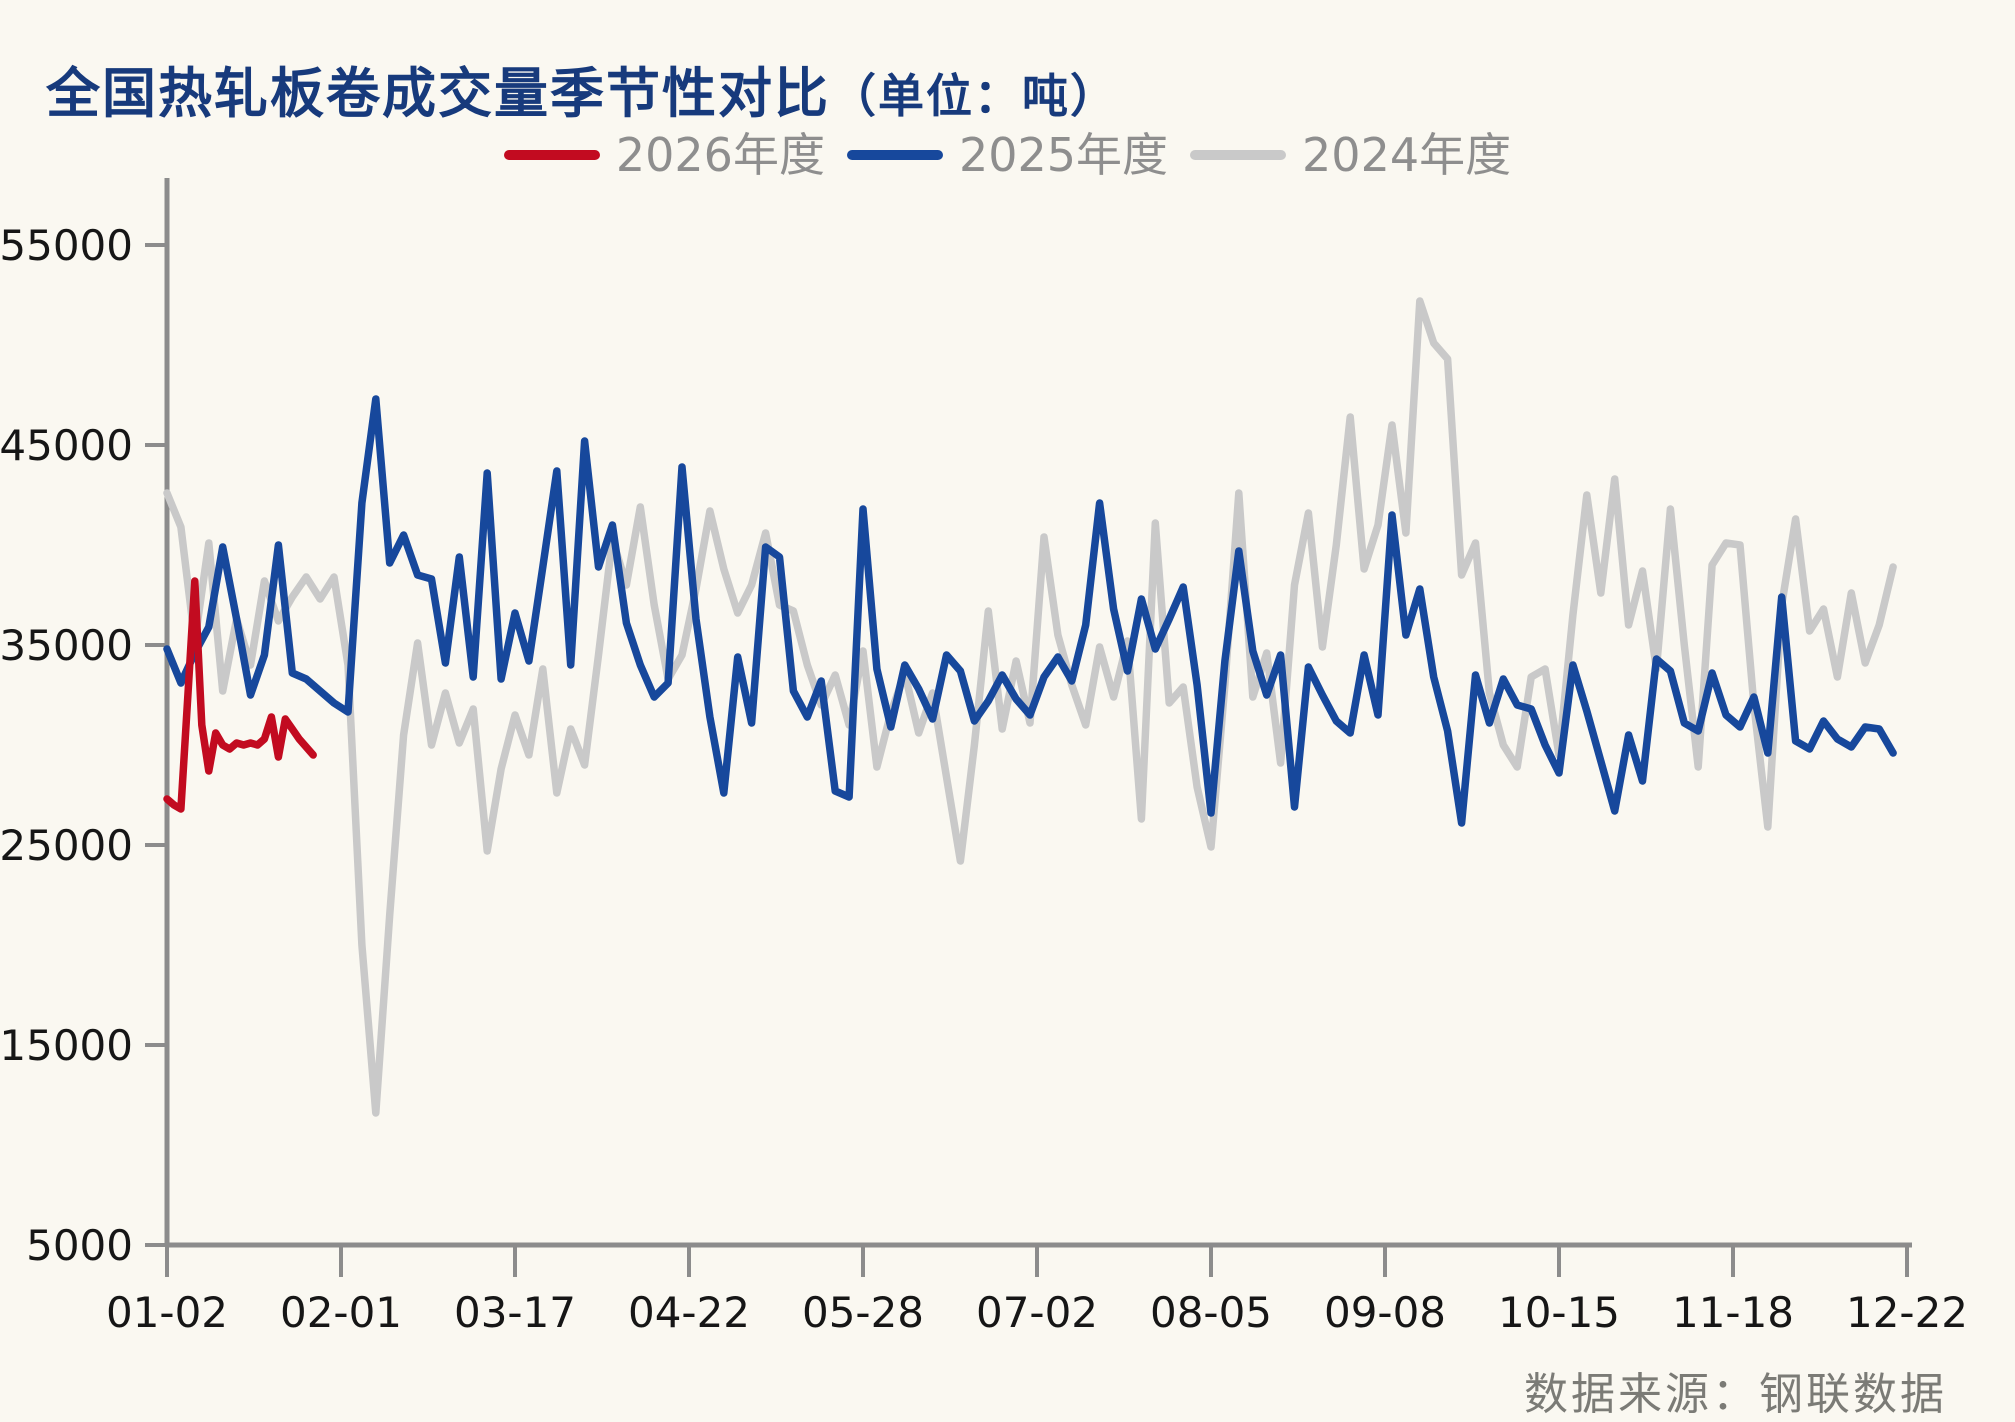 Image resolution: width=2015 pixels, height=1422 pixels. I want to click on legend-item-2025: 2025年度, so click(1007, 155).